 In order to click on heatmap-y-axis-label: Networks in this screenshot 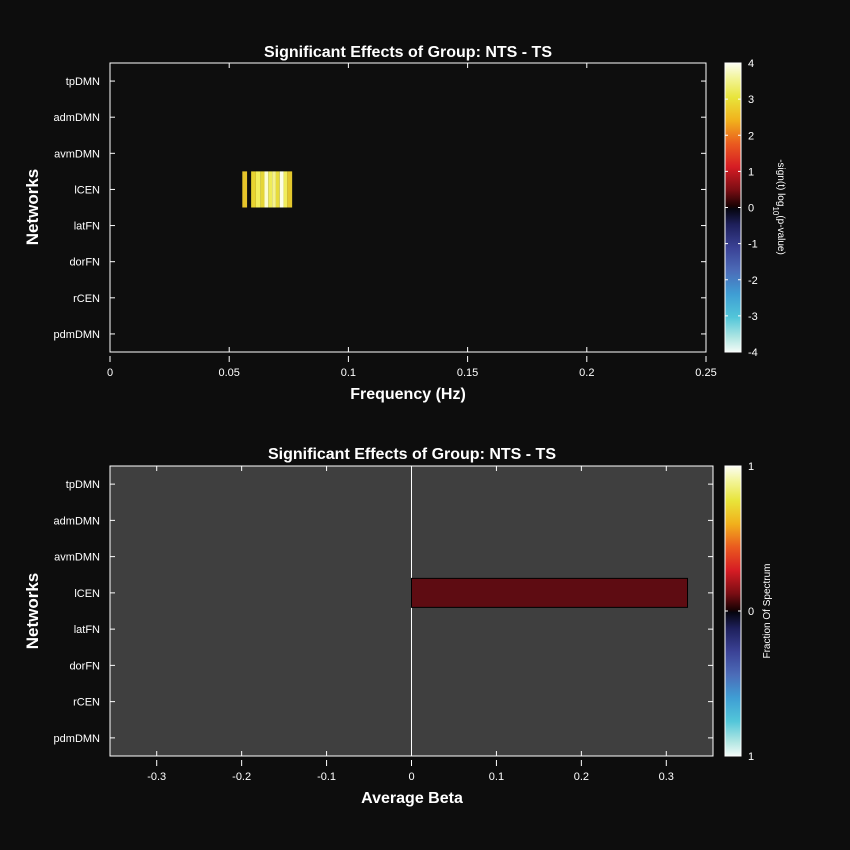, I will do `click(32, 207)`.